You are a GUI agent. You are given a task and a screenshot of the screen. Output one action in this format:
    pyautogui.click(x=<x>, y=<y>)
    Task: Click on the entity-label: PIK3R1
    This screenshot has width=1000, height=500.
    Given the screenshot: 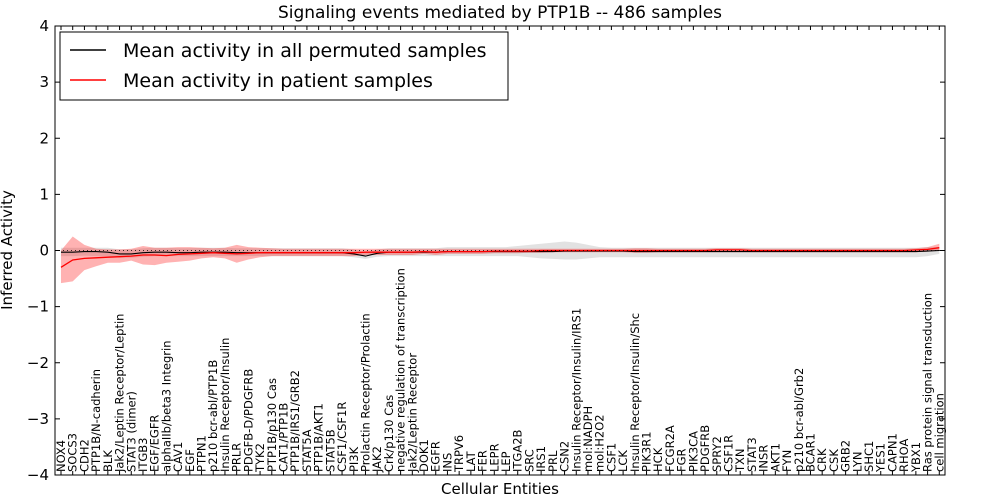 What is the action you would take?
    pyautogui.click(x=647, y=451)
    